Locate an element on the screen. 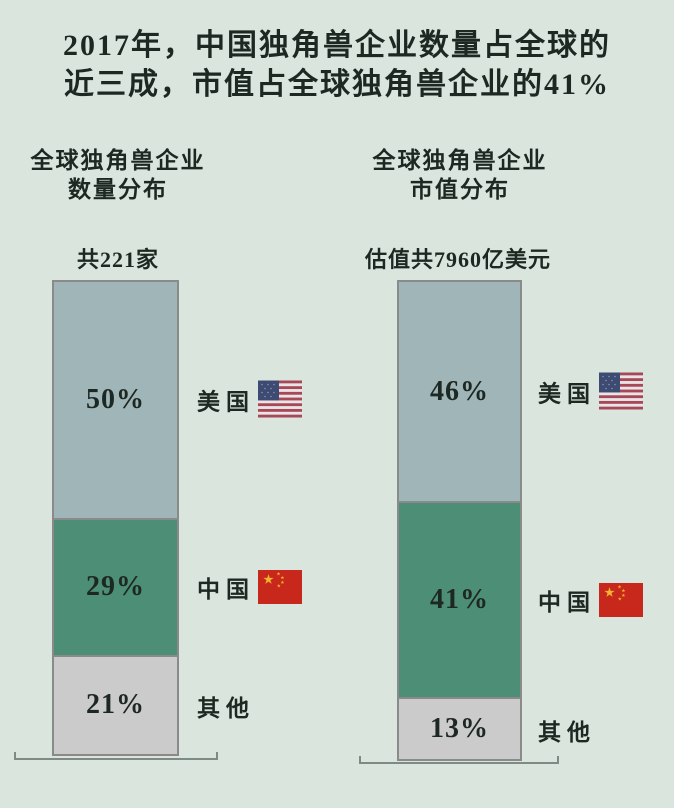  segment-value-label: 50% is located at coordinates (115, 399).